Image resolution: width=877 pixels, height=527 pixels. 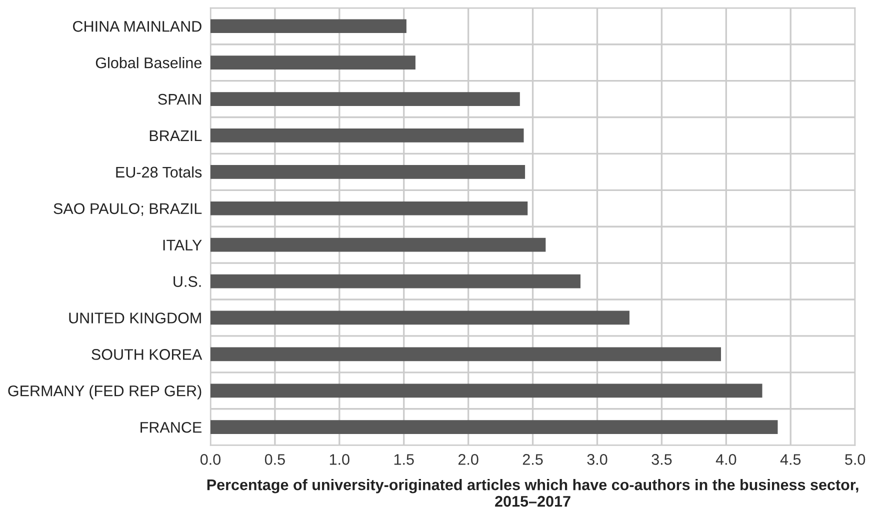 I want to click on y-tick-label: Global Baseline, so click(x=149, y=62).